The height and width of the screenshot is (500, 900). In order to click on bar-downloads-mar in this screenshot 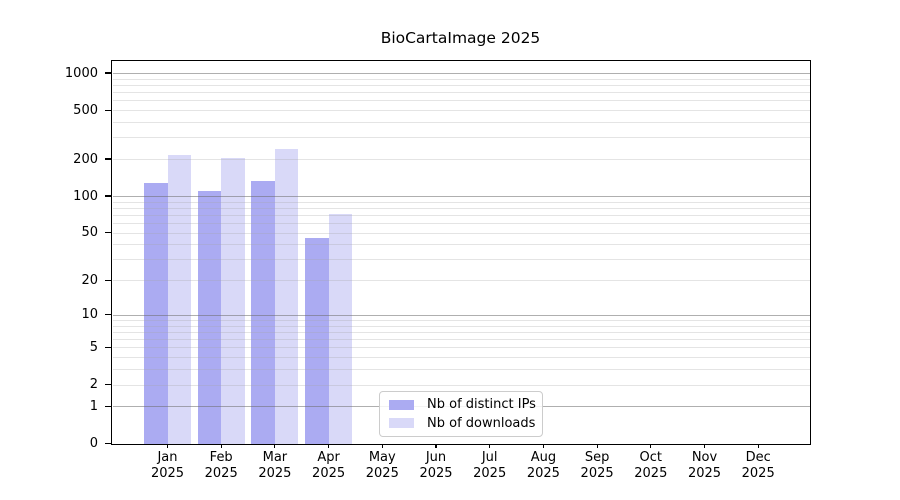, I will do `click(286, 296)`.